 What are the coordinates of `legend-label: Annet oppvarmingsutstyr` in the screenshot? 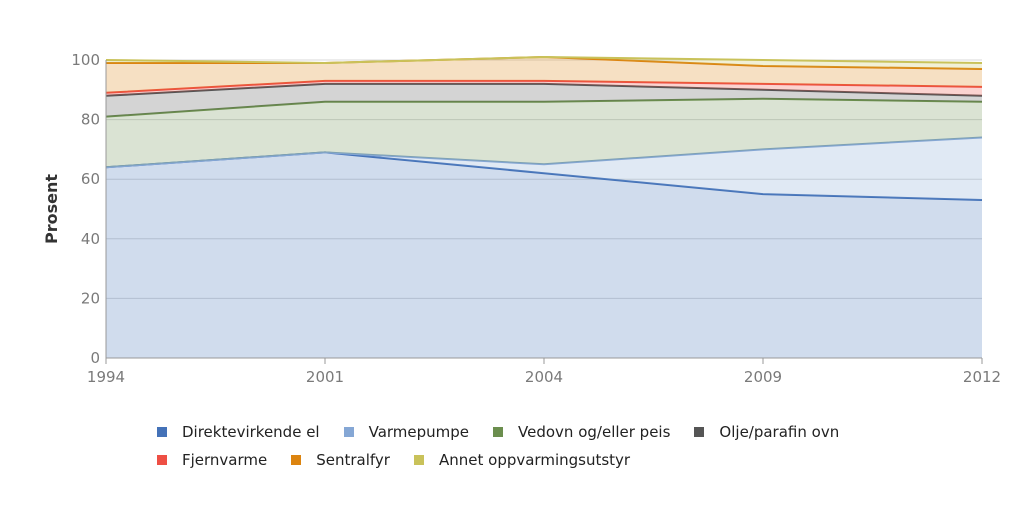 It's located at (534, 460).